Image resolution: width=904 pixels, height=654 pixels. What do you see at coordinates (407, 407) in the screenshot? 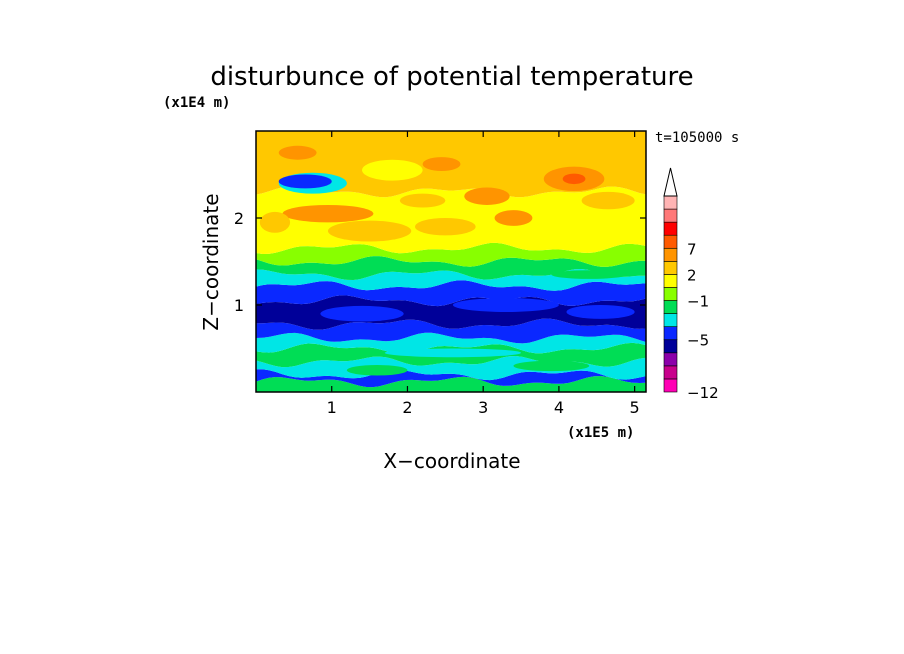
I see `x-tick-label: 2` at bounding box center [407, 407].